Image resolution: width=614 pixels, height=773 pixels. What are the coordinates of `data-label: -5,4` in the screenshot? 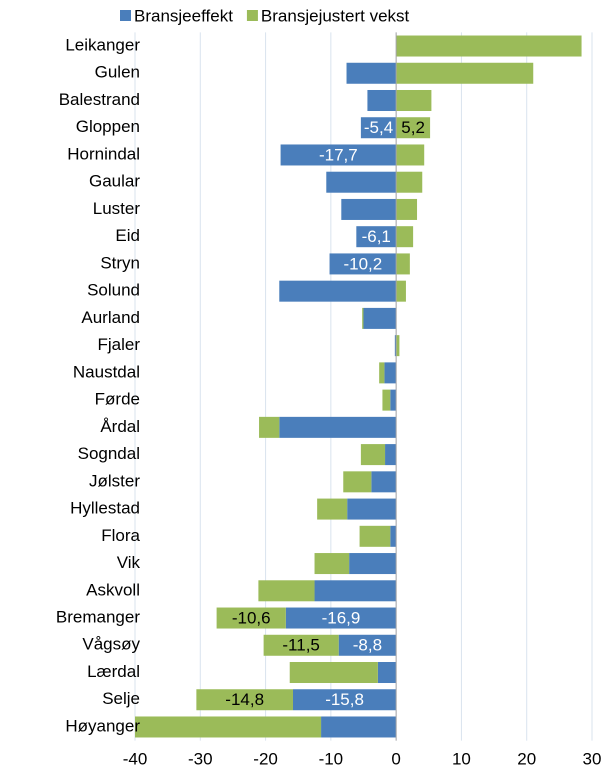 It's located at (378, 127).